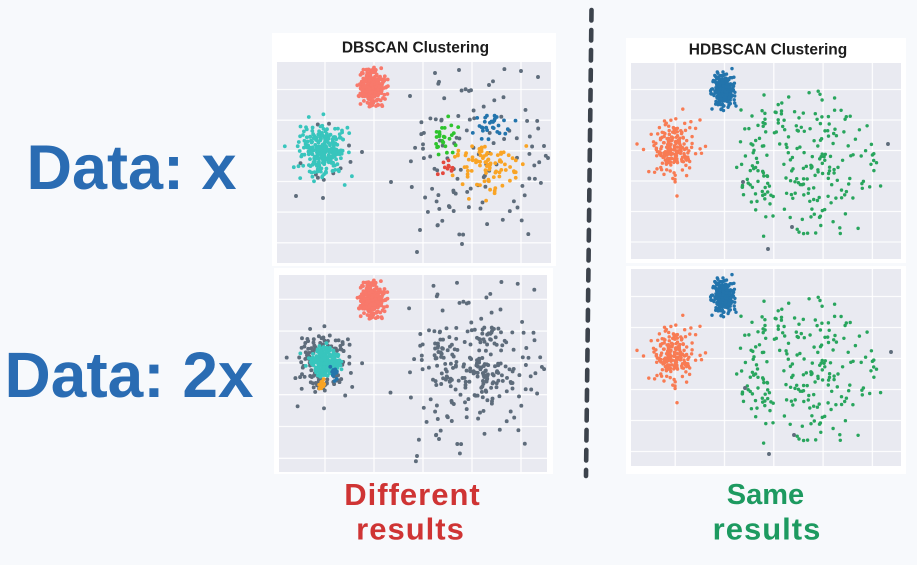 The height and width of the screenshot is (565, 917). I want to click on svg-text: HDBSCAN Clustering, so click(768, 50).